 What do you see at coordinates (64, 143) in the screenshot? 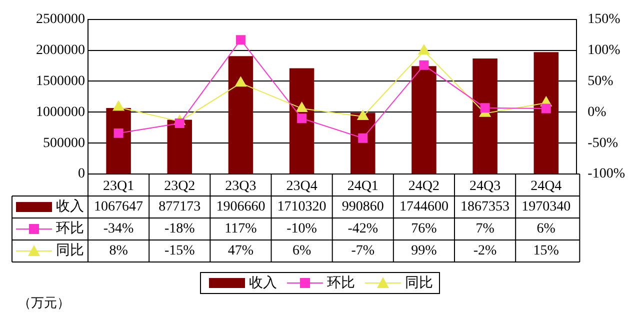
I see `y-tick-label: 500000` at bounding box center [64, 143].